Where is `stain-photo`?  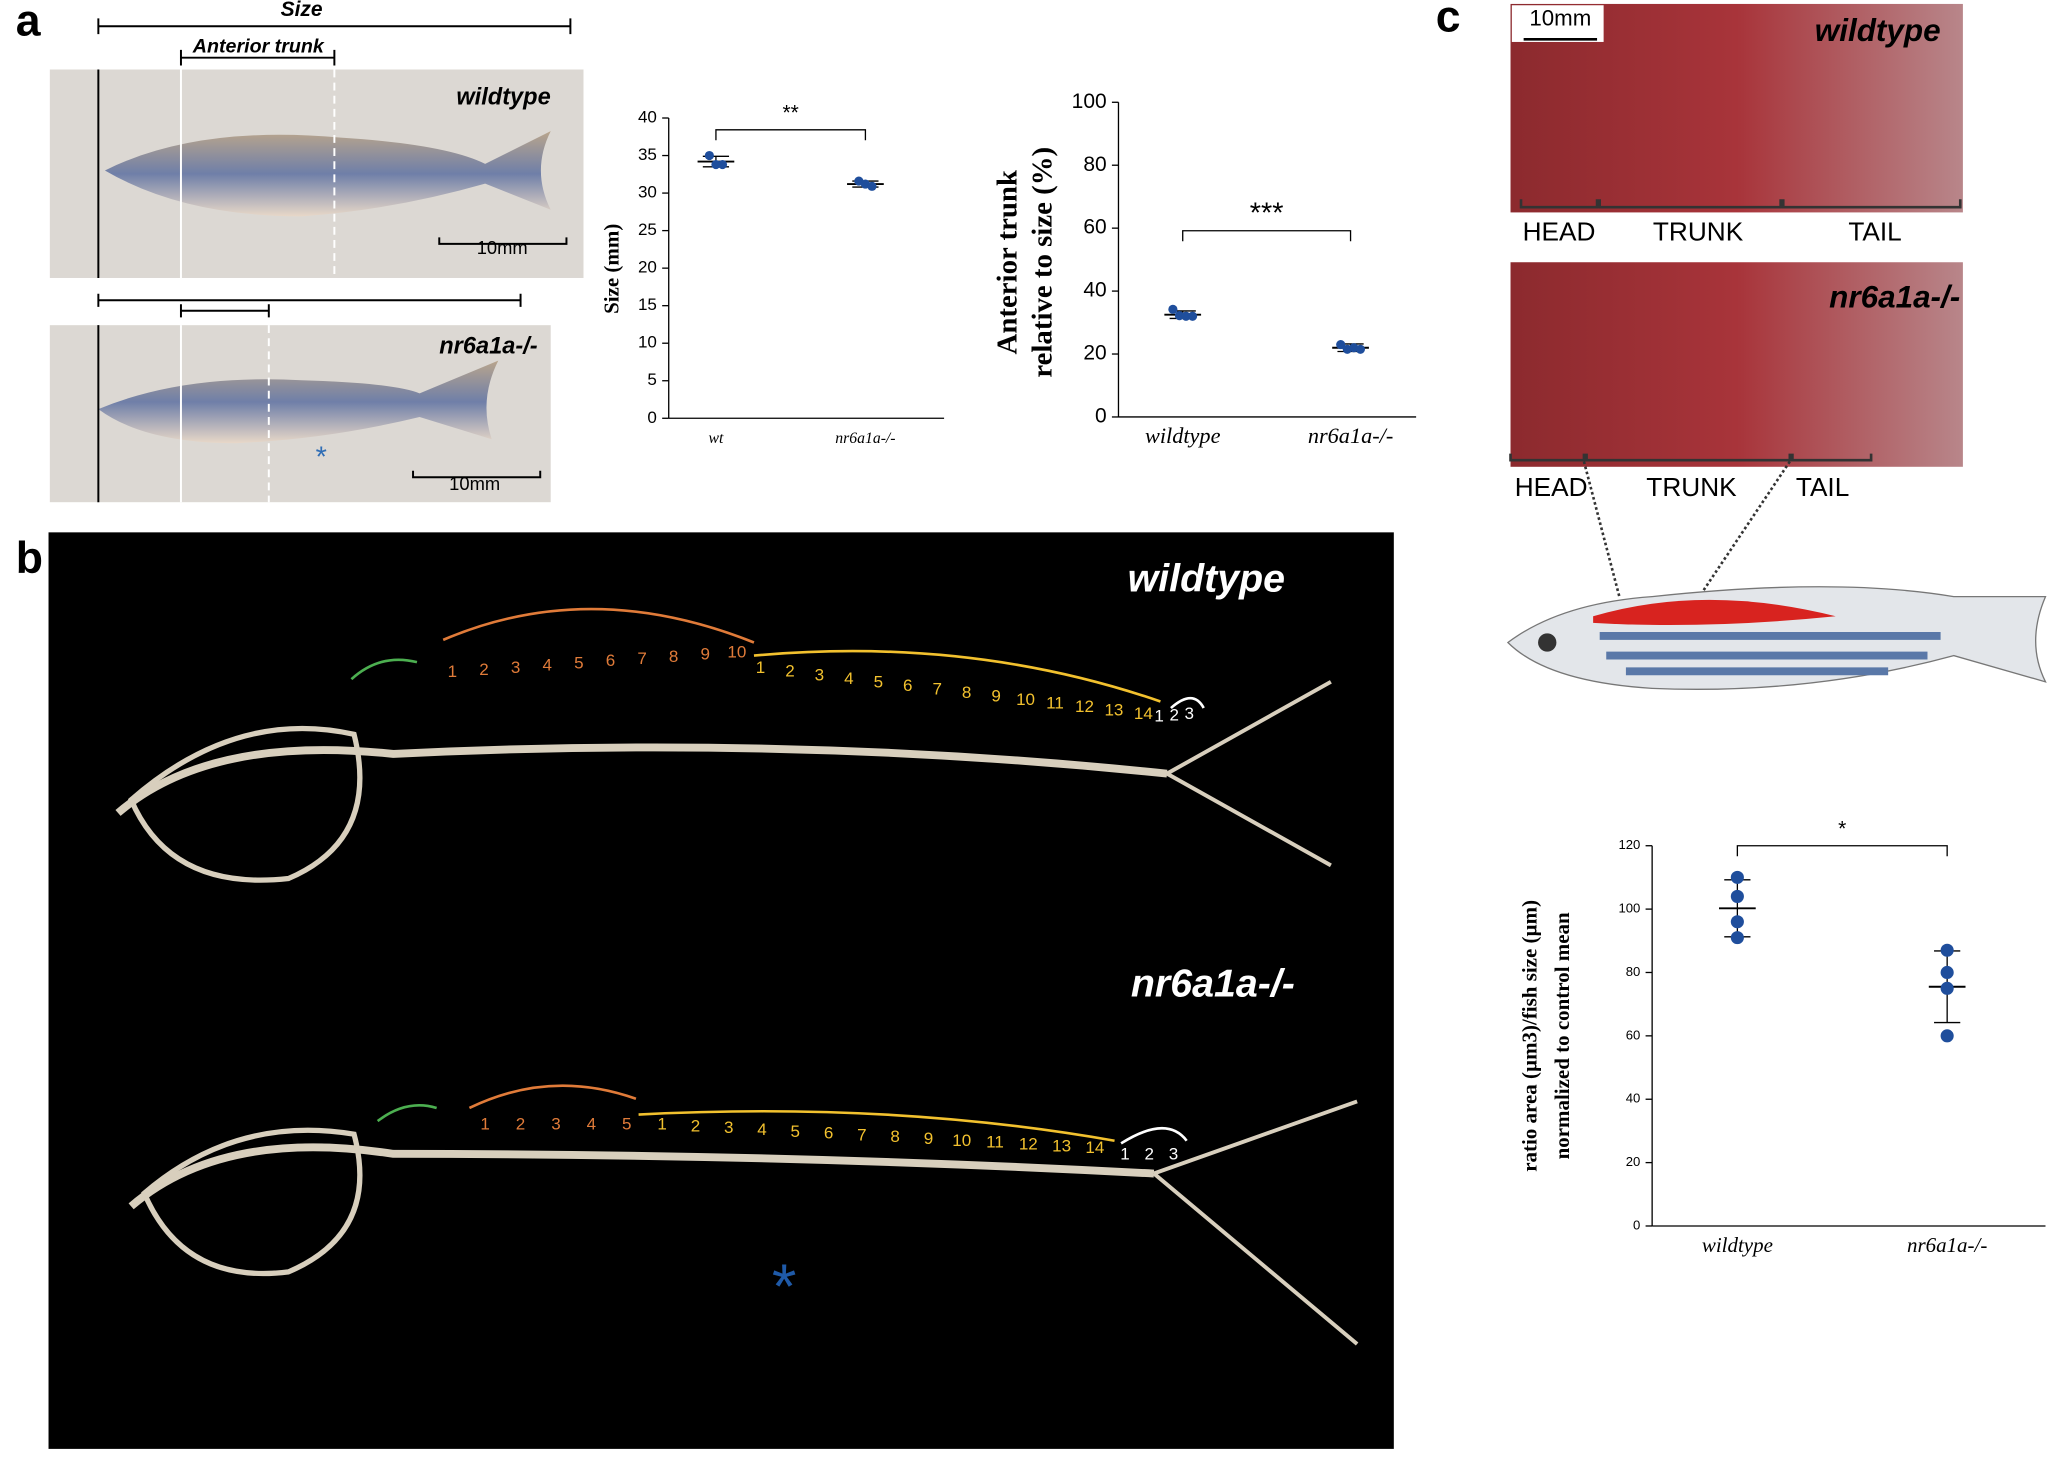 stain-photo is located at coordinates (1736, 364).